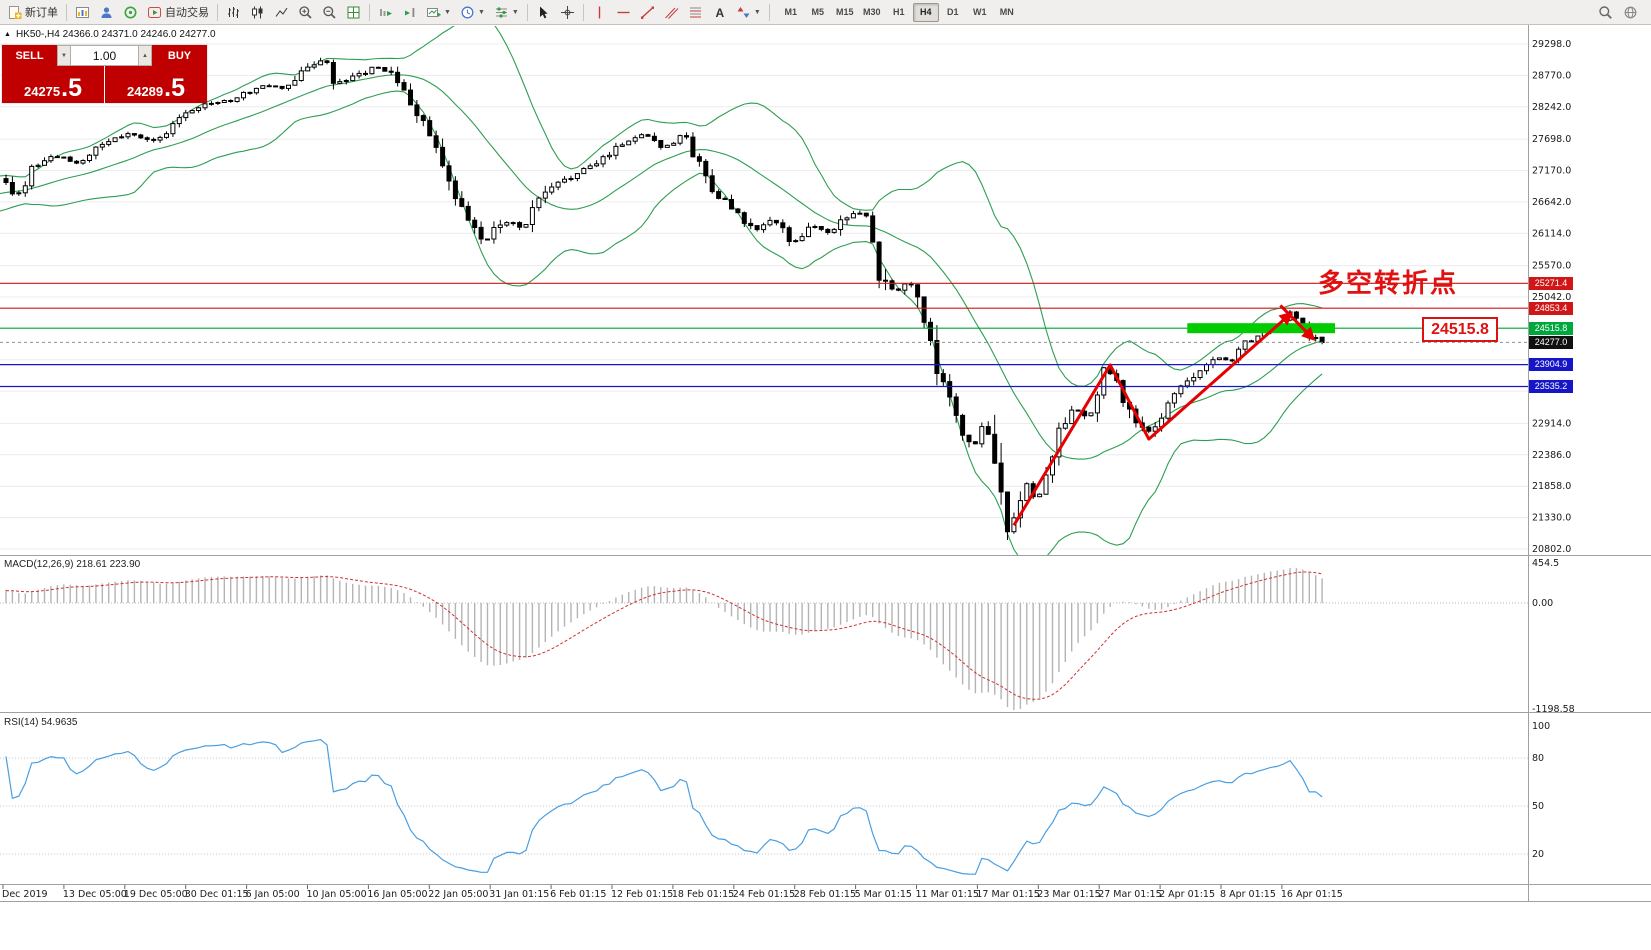  I want to click on timeframe-button-mn: MN, so click(1006, 12).